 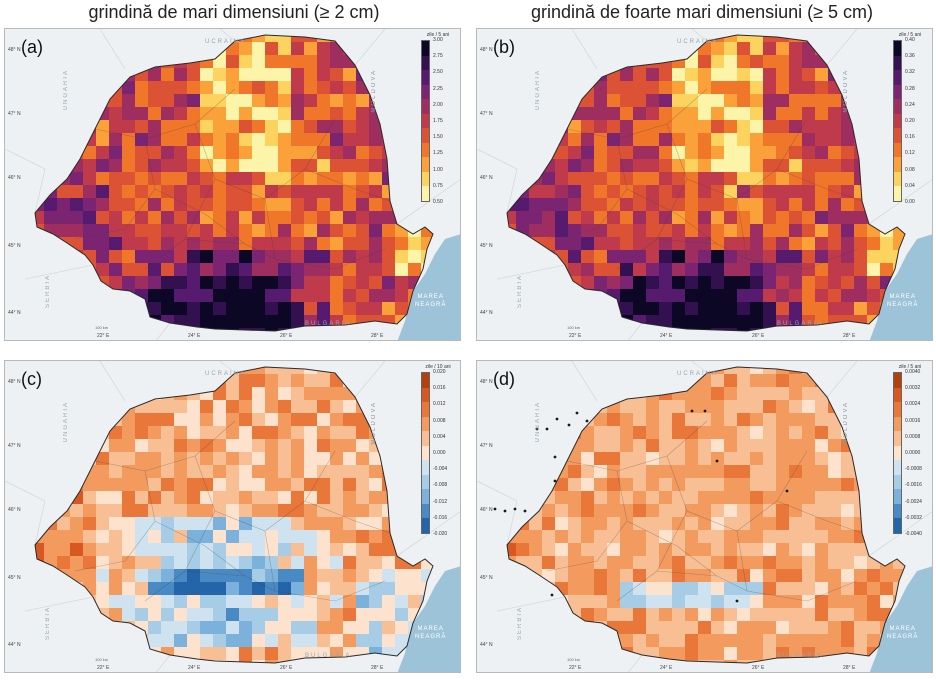 What do you see at coordinates (438, 367) in the screenshot?
I see `colorbar-unit: zile / 10 ani` at bounding box center [438, 367].